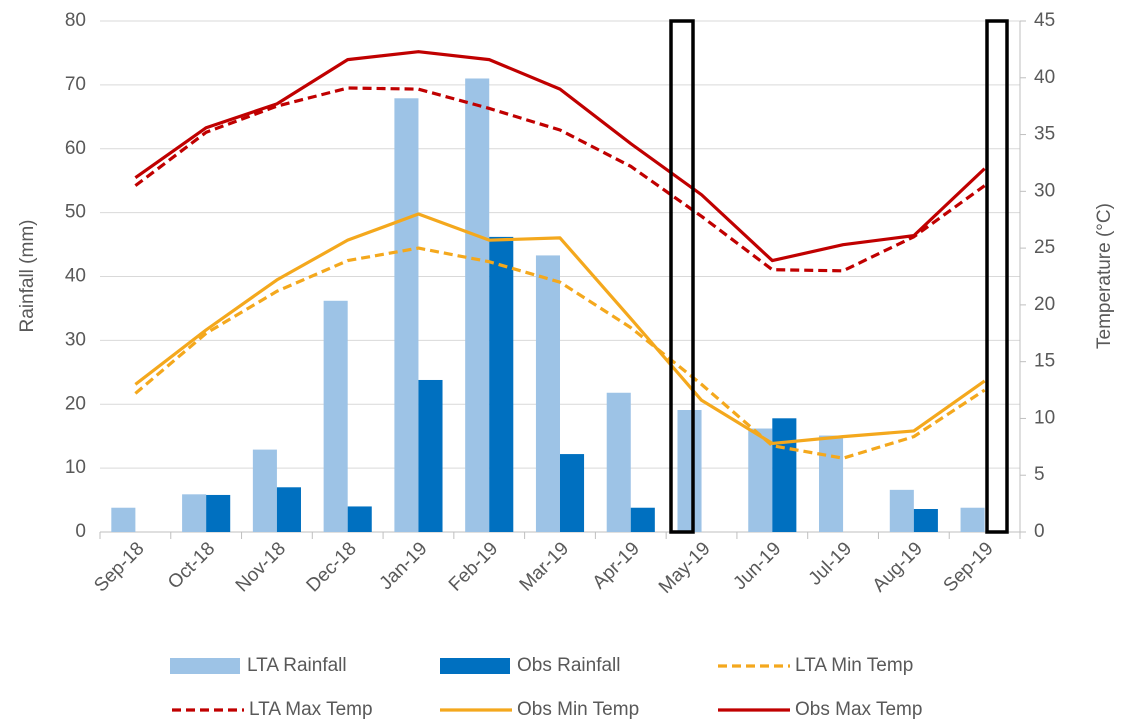 The width and height of the screenshot is (1125, 724). What do you see at coordinates (1044, 417) in the screenshot?
I see `y2-tick-label: 10` at bounding box center [1044, 417].